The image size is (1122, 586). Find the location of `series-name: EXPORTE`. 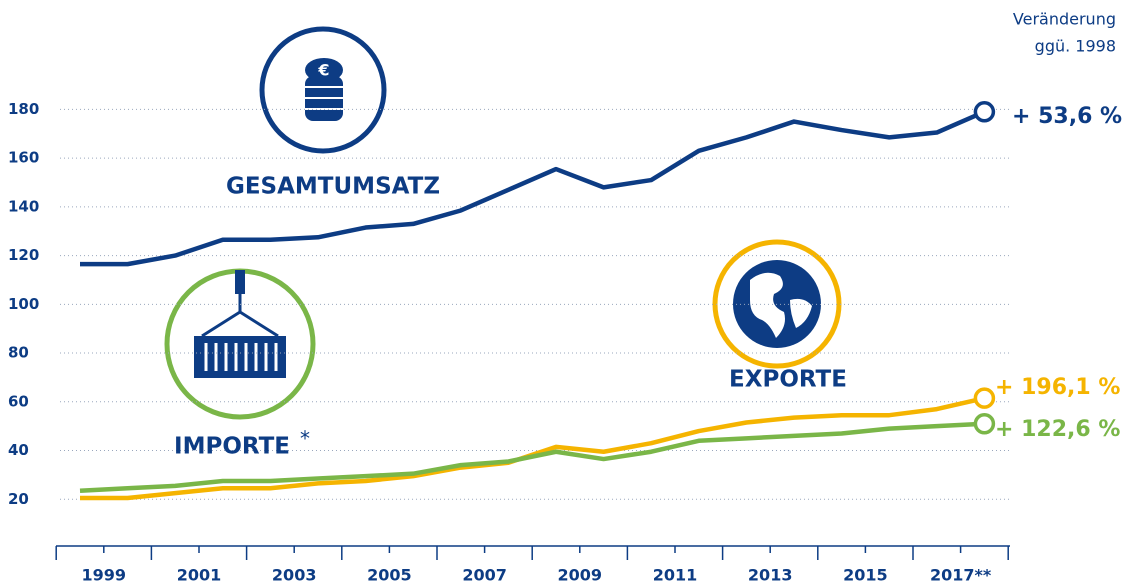

series-name: EXPORTE is located at coordinates (788, 380).